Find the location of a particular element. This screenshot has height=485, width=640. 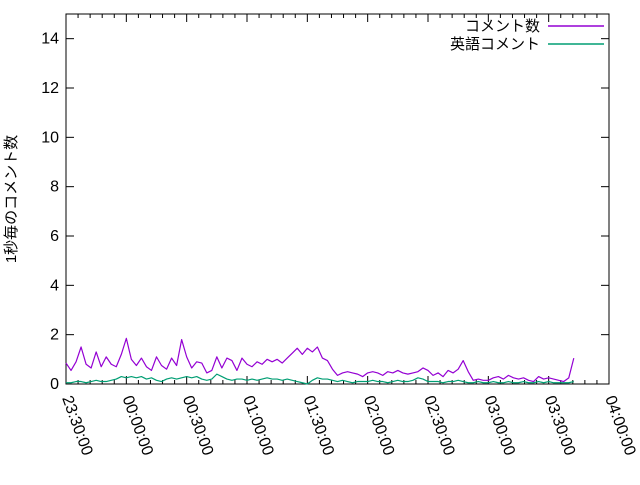

legend: コメント数 英語コメント is located at coordinates (527, 35).